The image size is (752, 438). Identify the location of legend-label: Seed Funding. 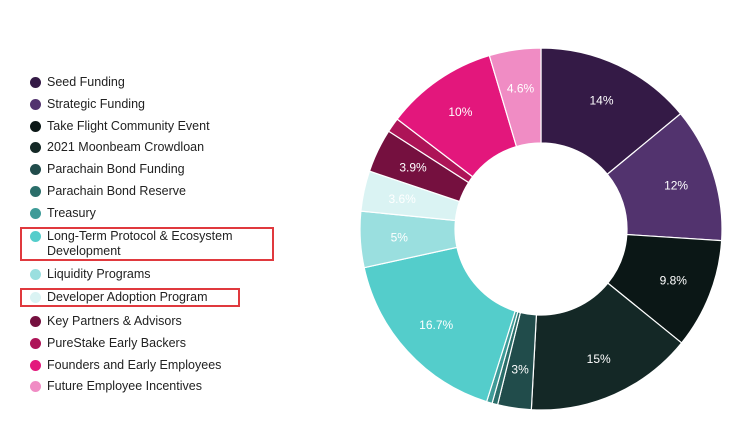
(86, 82).